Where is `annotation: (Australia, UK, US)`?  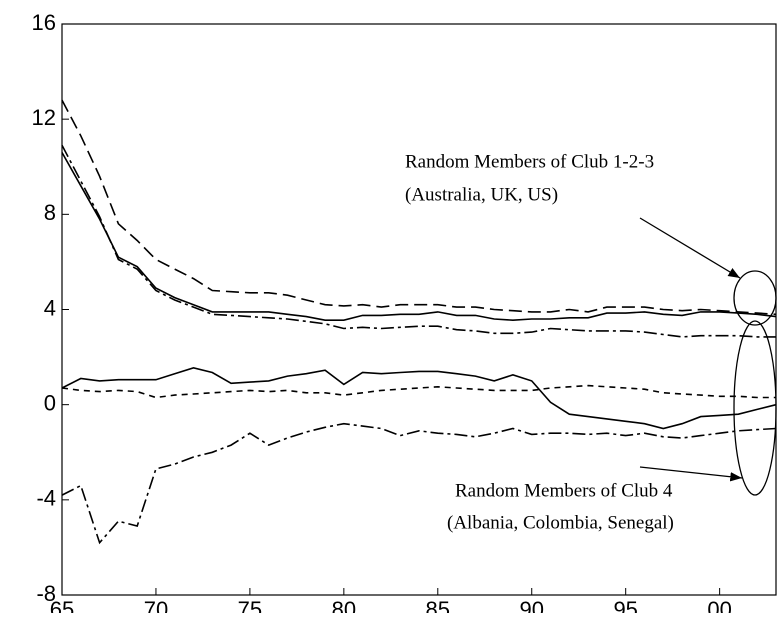 annotation: (Australia, UK, US) is located at coordinates (481, 194).